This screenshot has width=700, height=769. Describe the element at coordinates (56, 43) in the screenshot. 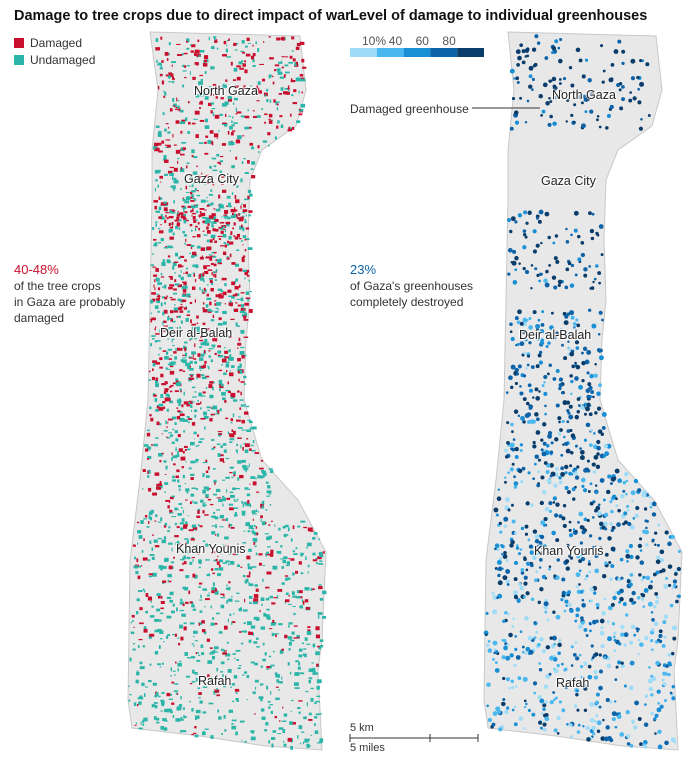

I see `legend-damaged-label: Damaged` at that location.